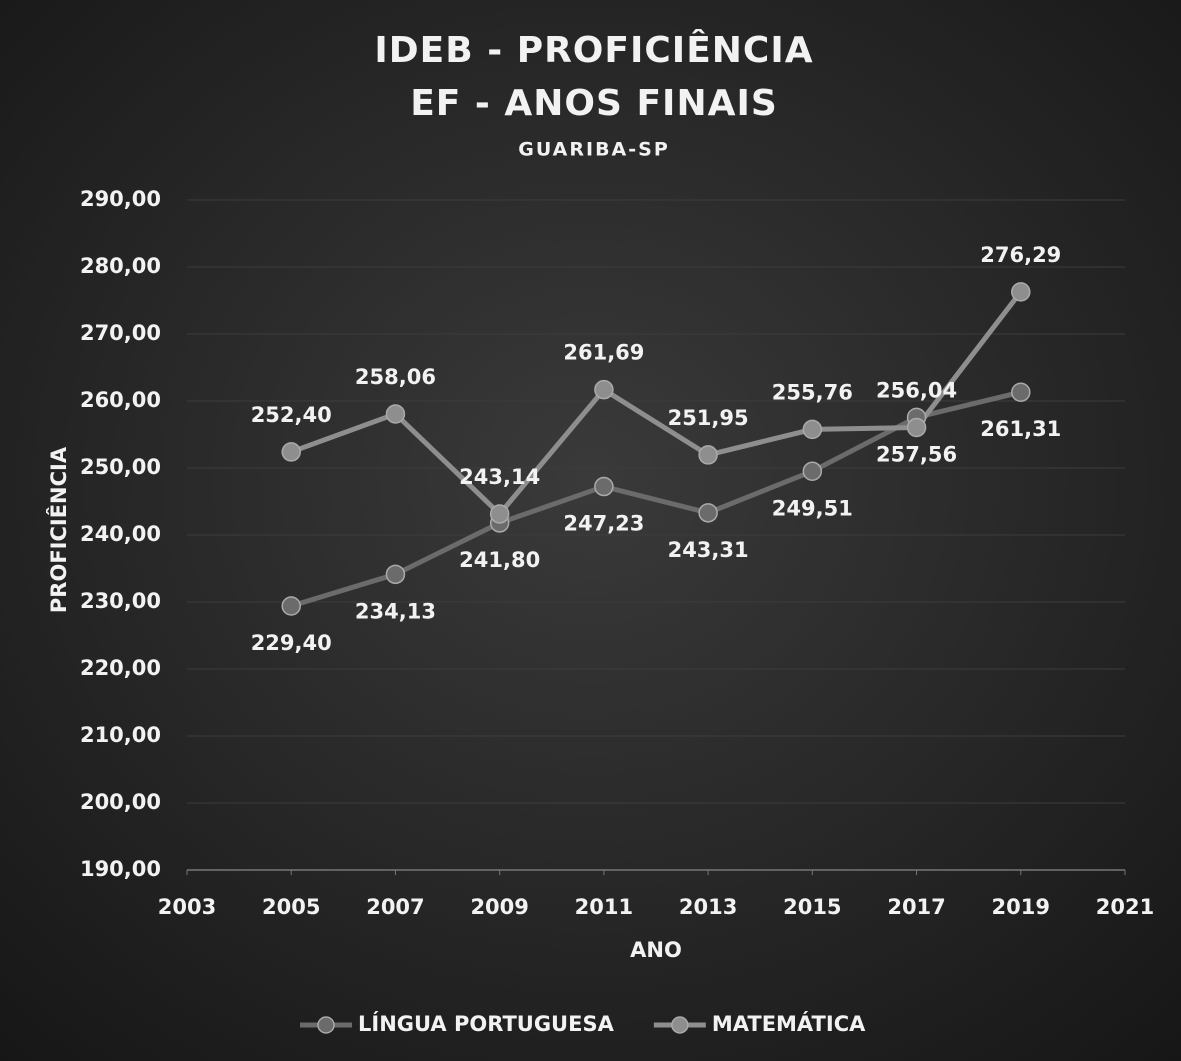 The image size is (1181, 1061). What do you see at coordinates (812, 907) in the screenshot?
I see `x-tick-label: 2015` at bounding box center [812, 907].